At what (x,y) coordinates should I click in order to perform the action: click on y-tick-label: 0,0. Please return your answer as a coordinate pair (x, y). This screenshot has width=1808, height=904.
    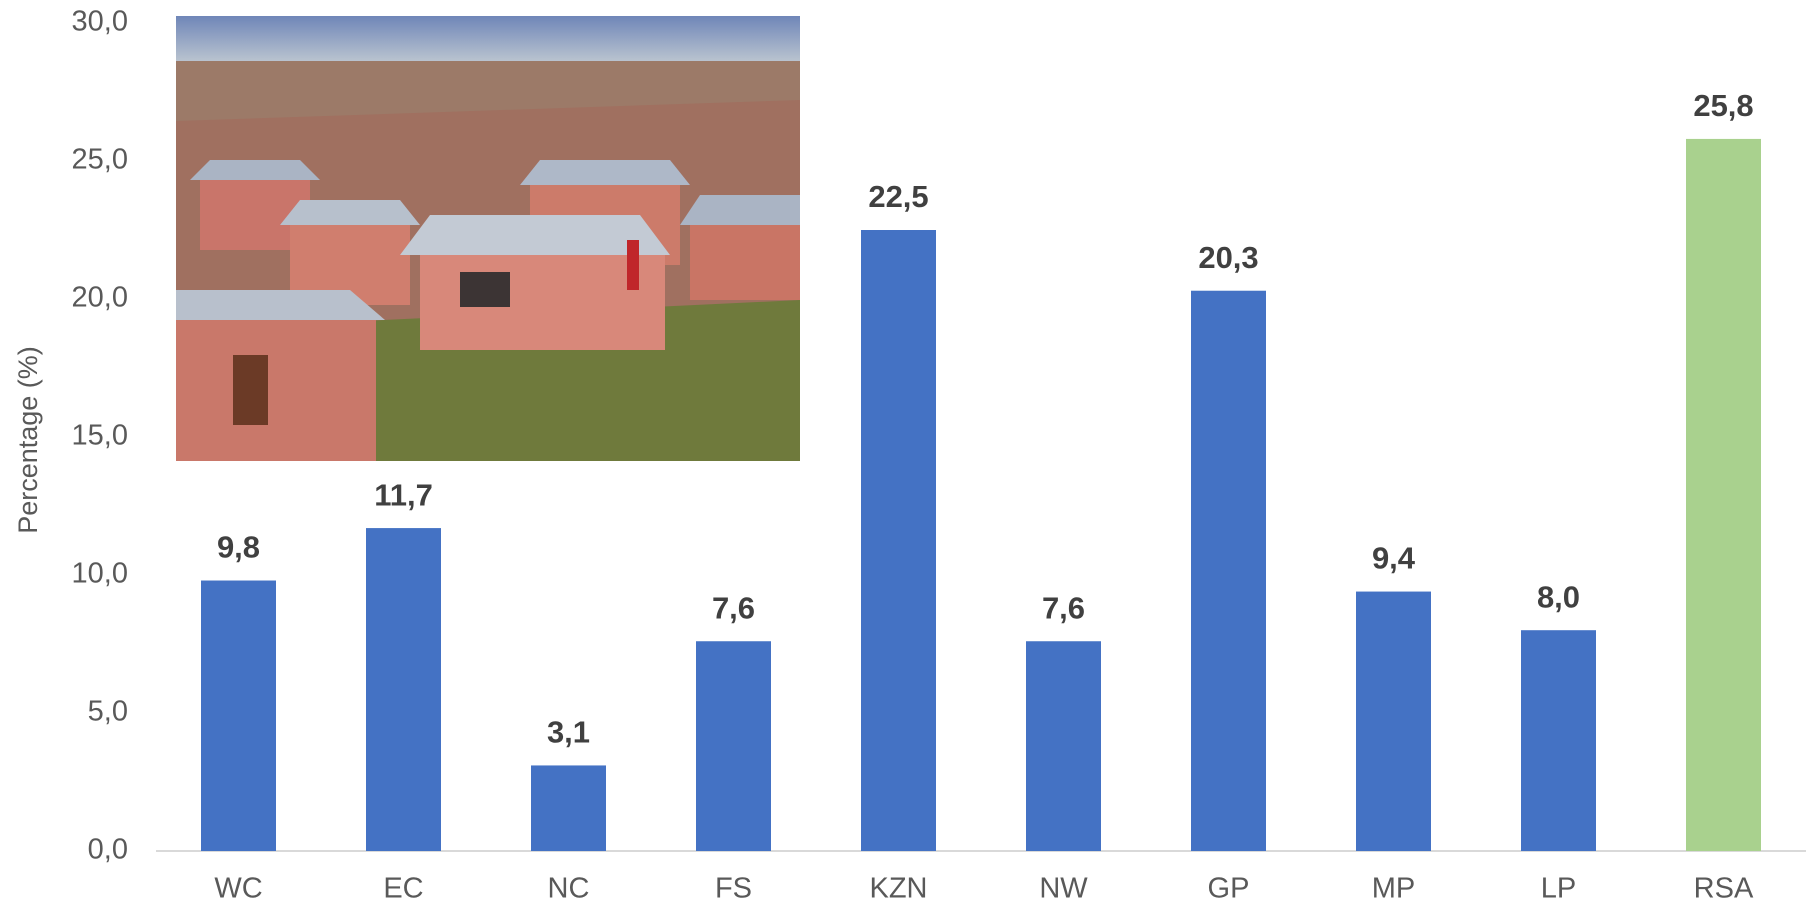
    Looking at the image, I should click on (108, 850).